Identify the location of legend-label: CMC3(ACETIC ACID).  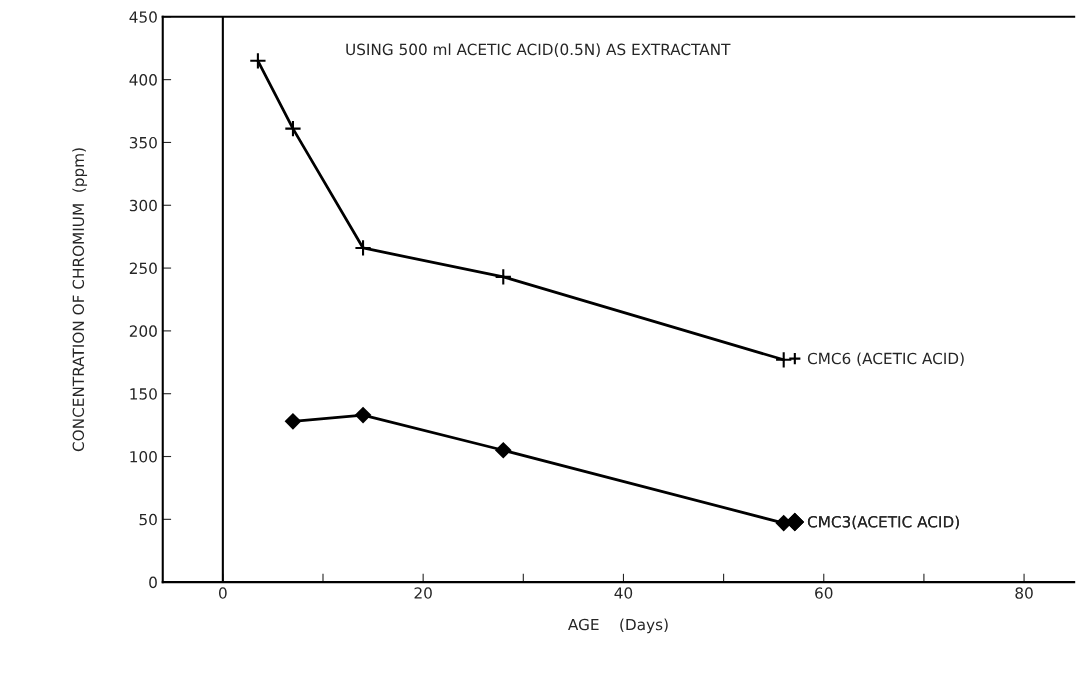
(883, 522).